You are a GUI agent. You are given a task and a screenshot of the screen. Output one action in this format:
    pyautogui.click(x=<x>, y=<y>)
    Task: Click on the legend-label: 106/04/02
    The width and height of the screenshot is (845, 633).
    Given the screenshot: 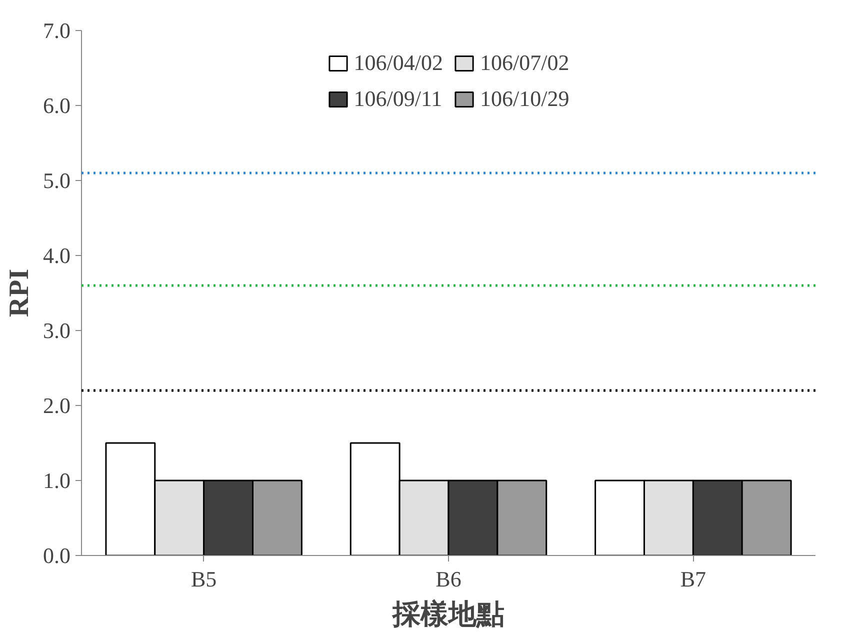 What is the action you would take?
    pyautogui.click(x=398, y=63)
    